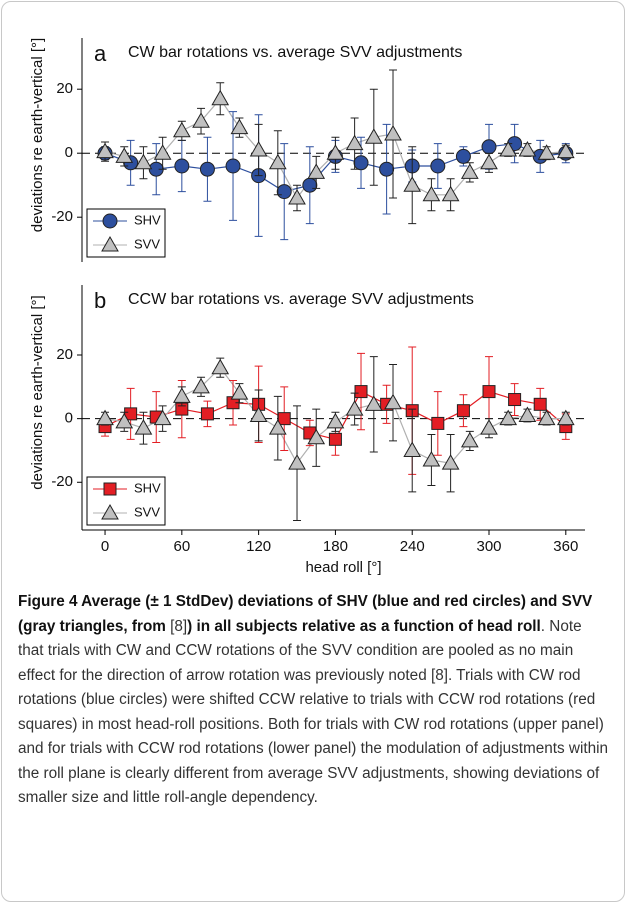 Image resolution: width=626 pixels, height=903 pixels. Describe the element at coordinates (100, 53) in the screenshot. I see `panel-label: a` at that location.